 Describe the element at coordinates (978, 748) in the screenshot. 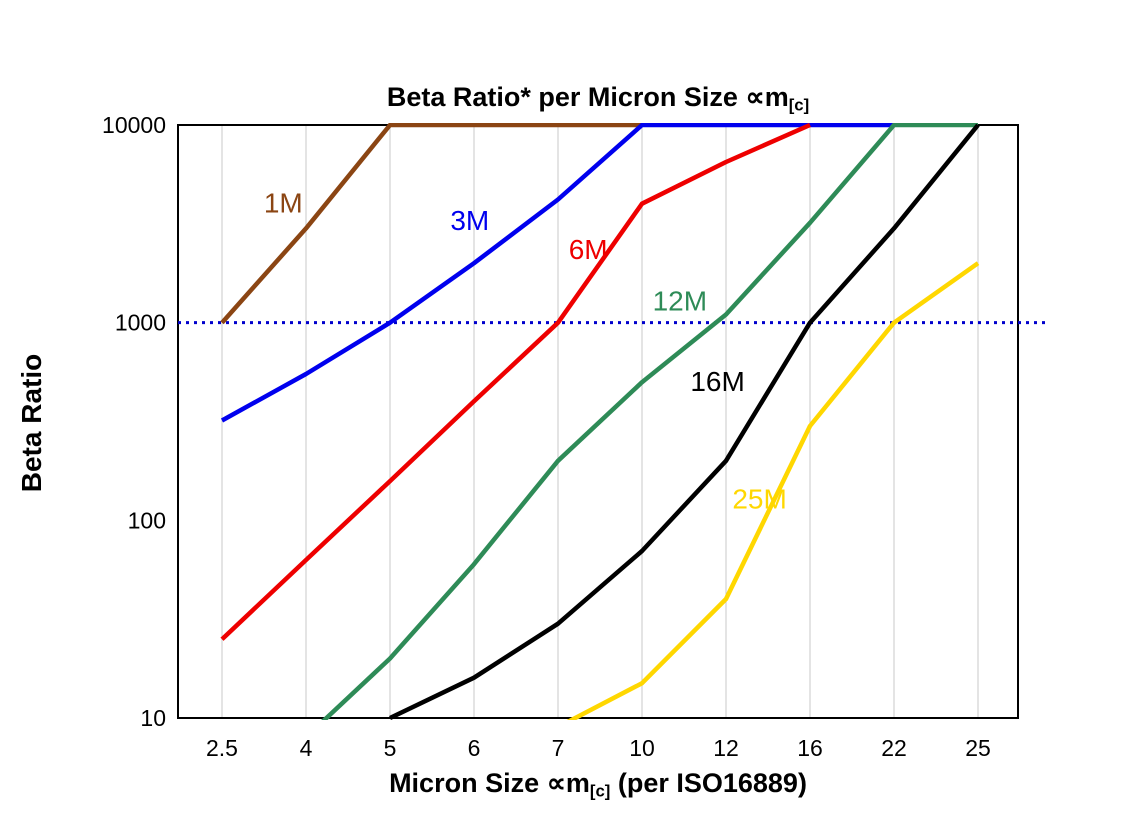

I see `x-tick-label: 25` at that location.